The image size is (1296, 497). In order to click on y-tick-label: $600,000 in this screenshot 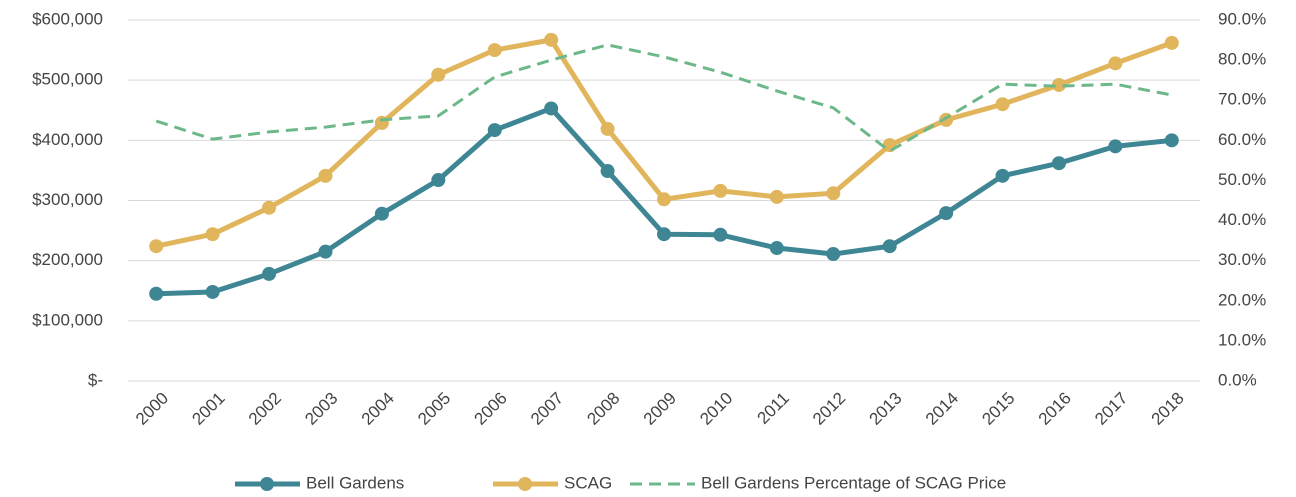, I will do `click(67, 18)`.